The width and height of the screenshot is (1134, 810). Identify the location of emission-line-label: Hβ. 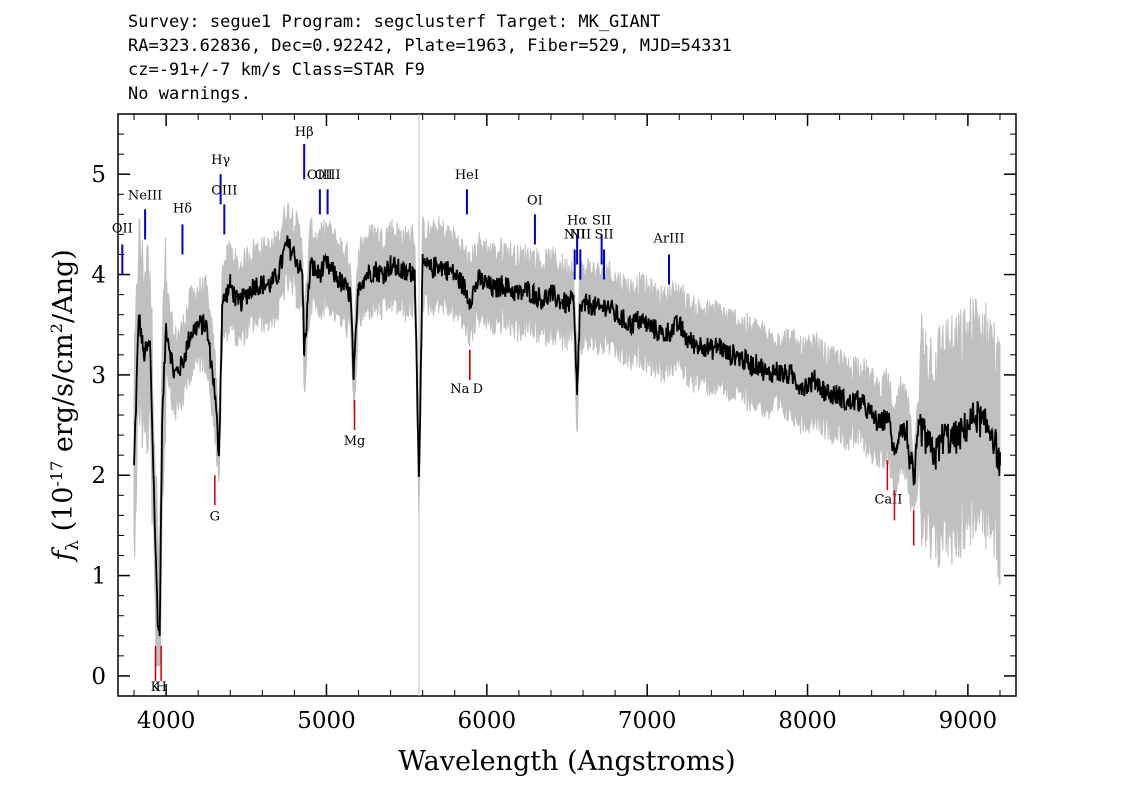
(304, 132).